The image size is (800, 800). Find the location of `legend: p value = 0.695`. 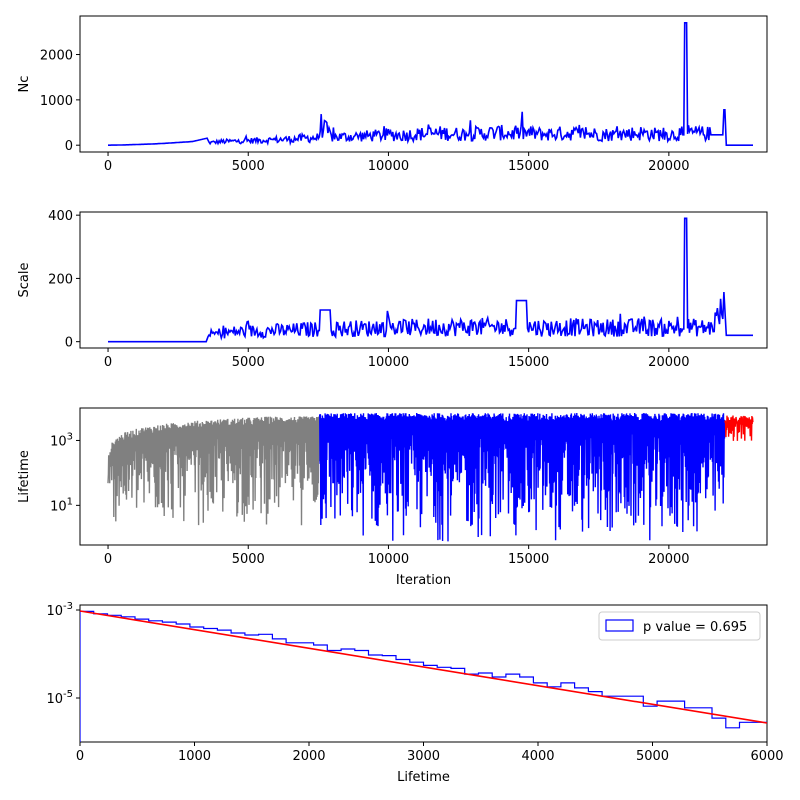

legend: p value = 0.695 is located at coordinates (679, 626).